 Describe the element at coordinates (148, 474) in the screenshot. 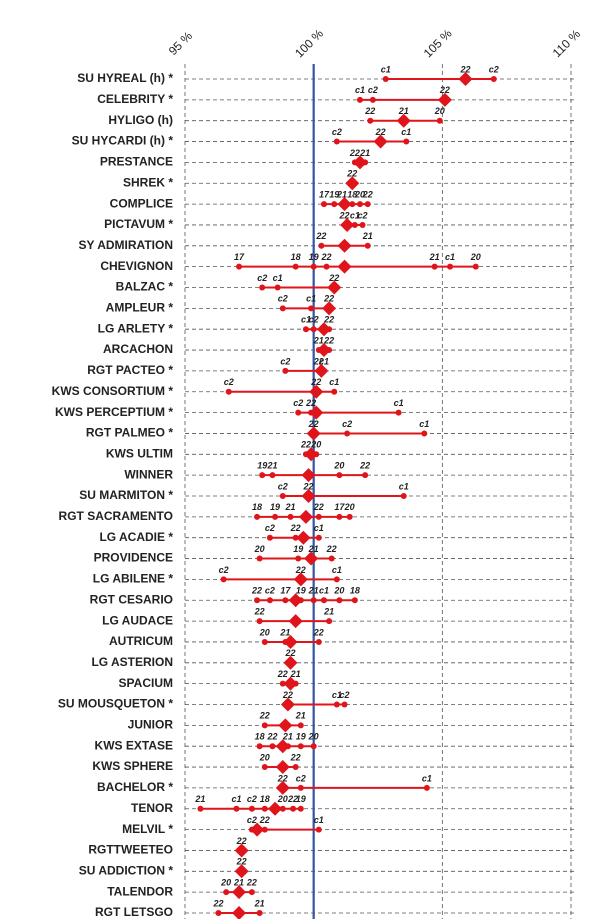

I see `row-label: WINNER` at that location.